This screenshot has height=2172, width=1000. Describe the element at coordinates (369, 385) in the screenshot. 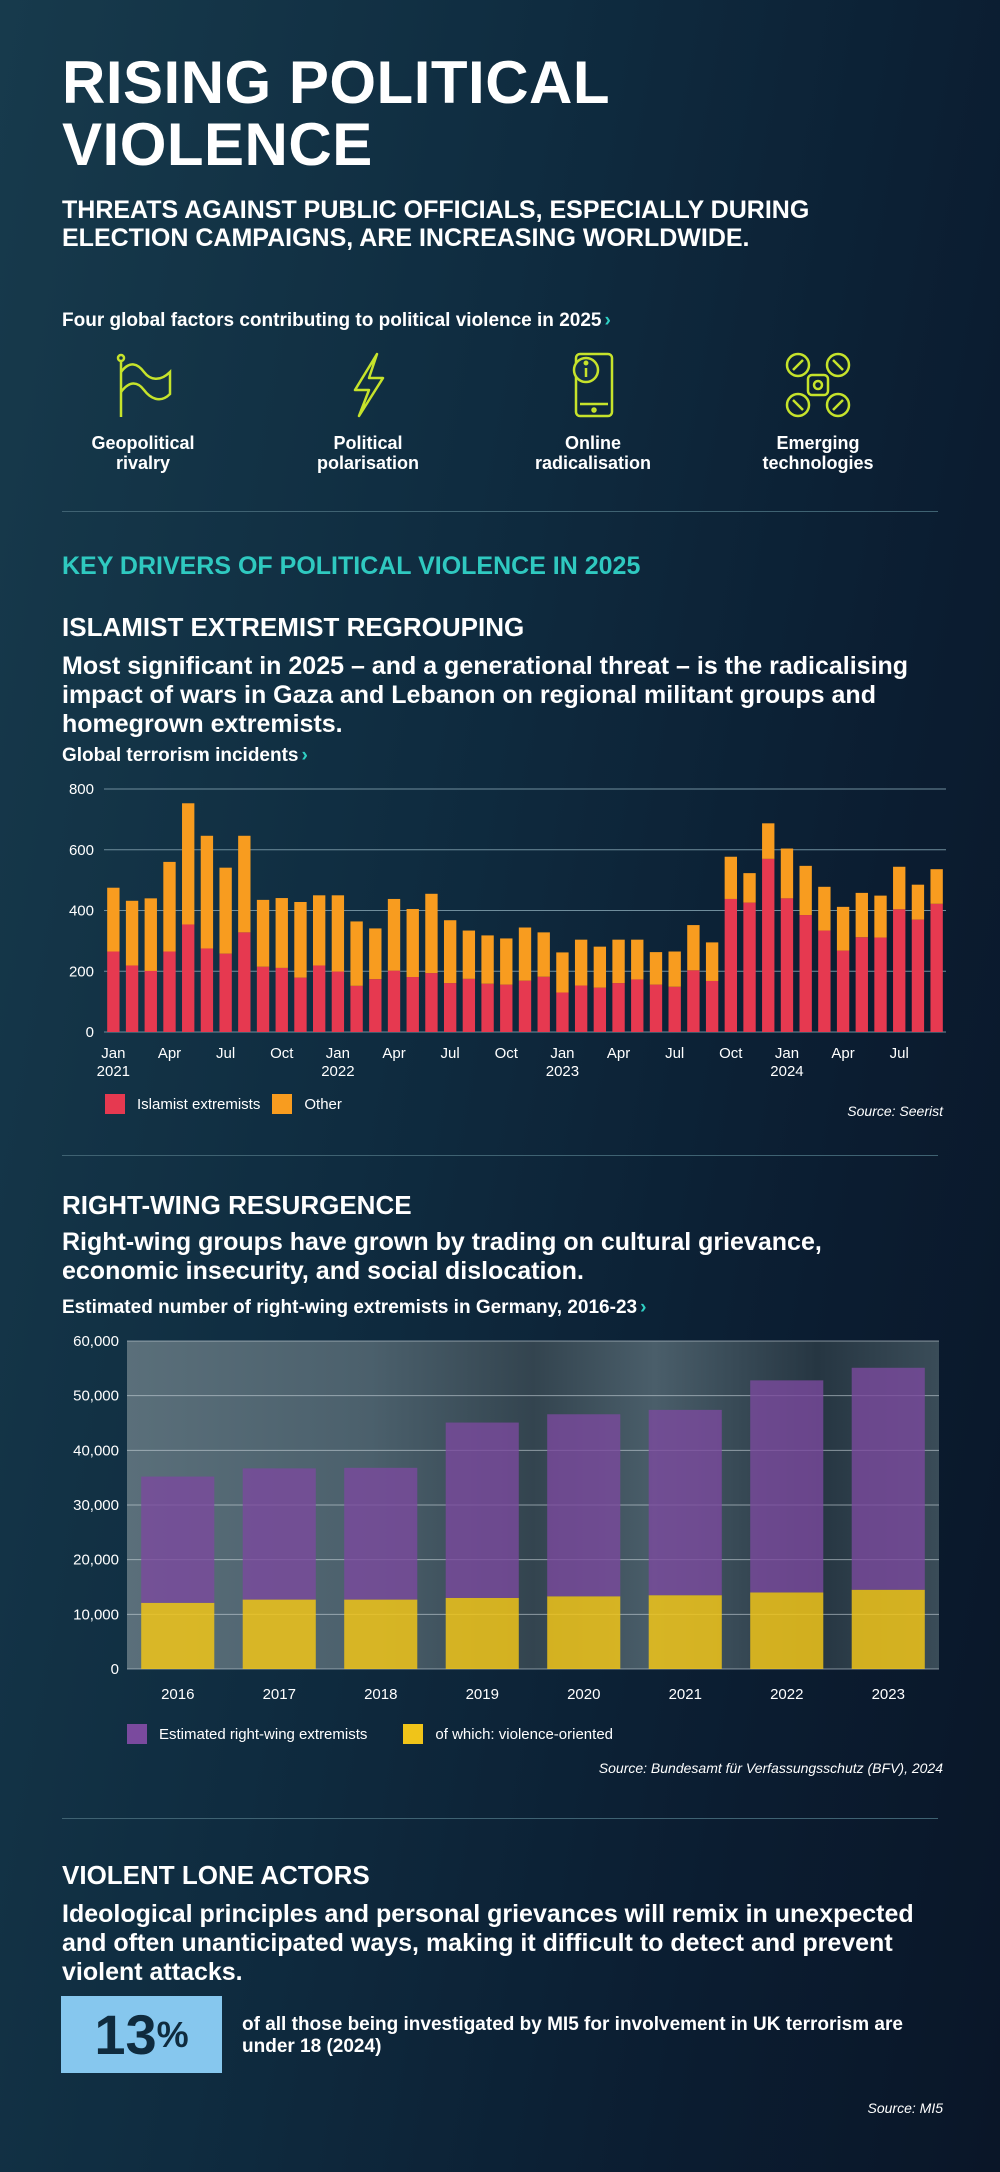

I see `lightning-icon` at that location.